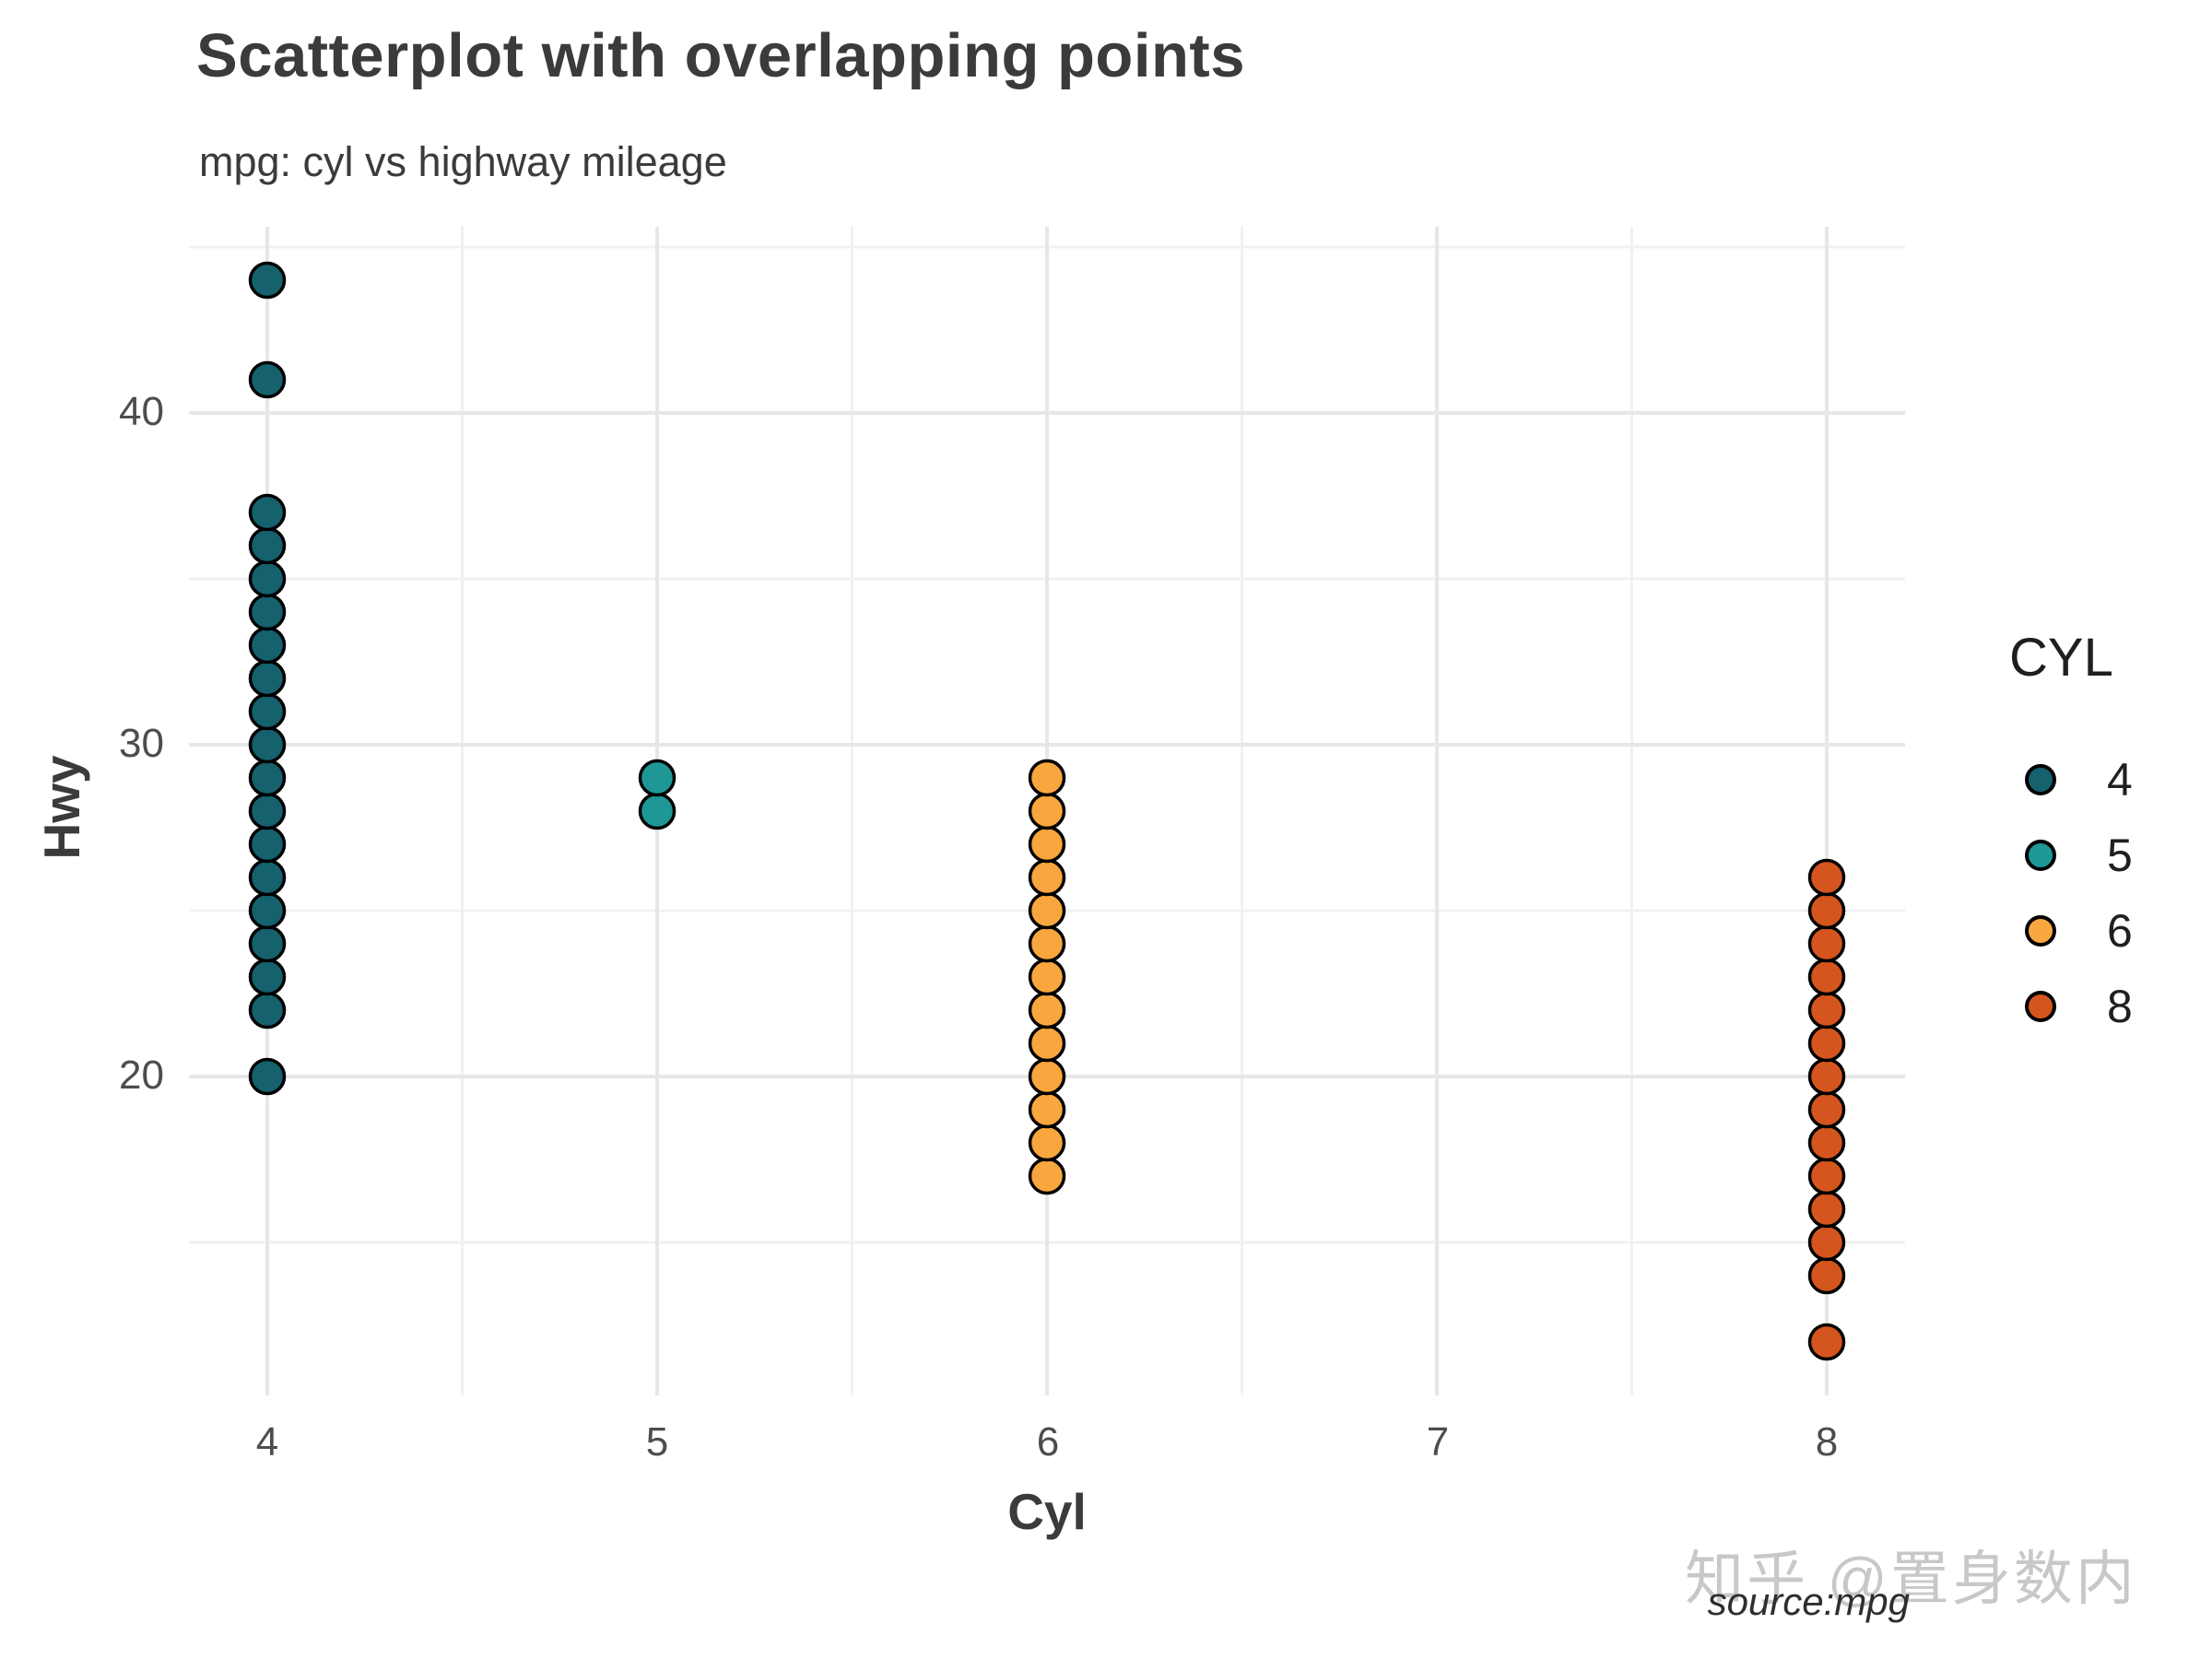  I want to click on data-point-cyl4-hwy44, so click(267, 280).